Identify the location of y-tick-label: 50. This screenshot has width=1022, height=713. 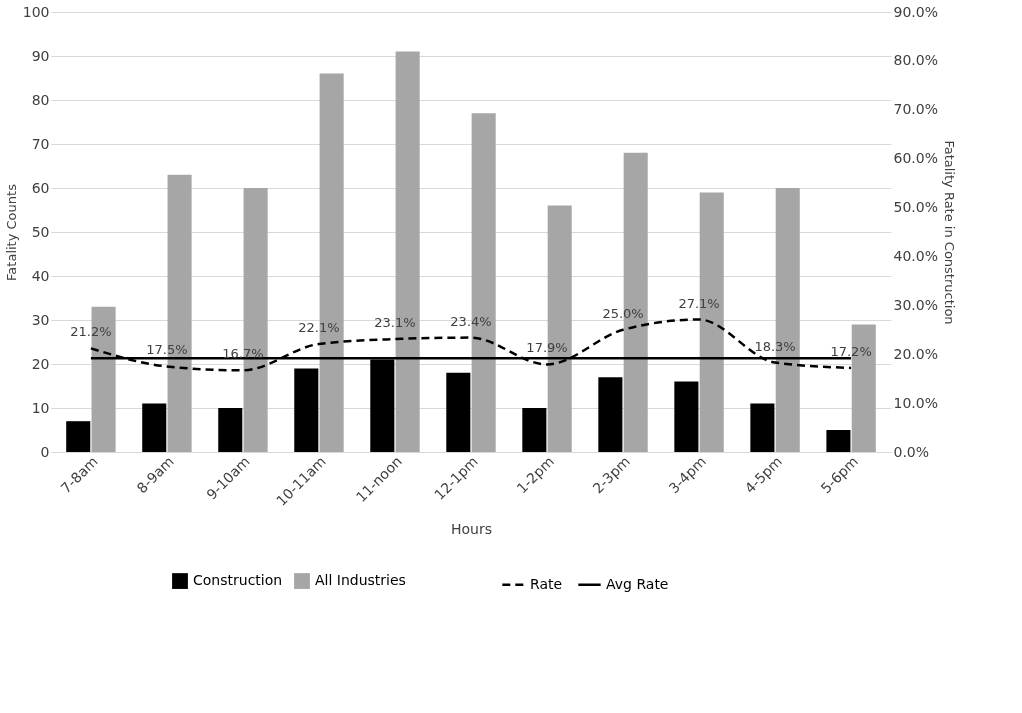
(40, 231).